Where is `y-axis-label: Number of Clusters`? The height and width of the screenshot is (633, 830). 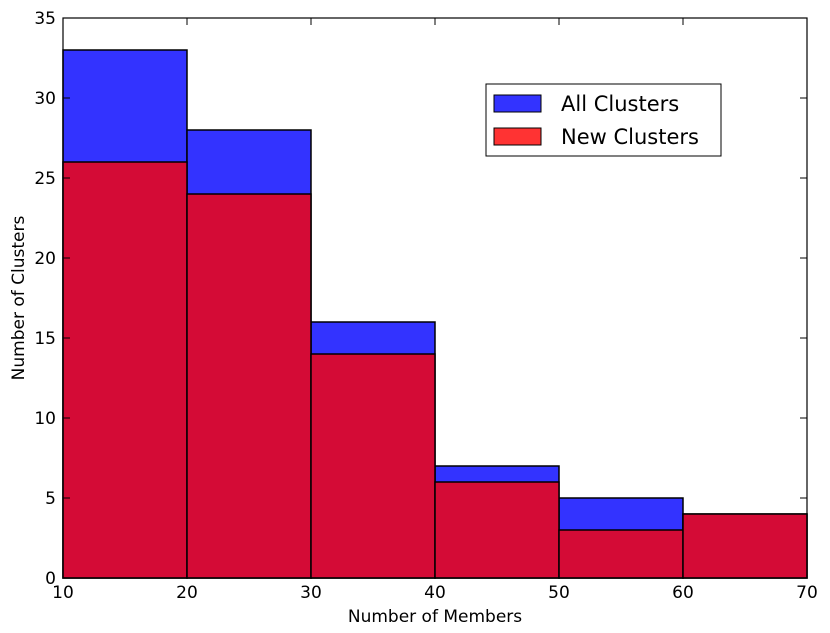 y-axis-label: Number of Clusters is located at coordinates (19, 298).